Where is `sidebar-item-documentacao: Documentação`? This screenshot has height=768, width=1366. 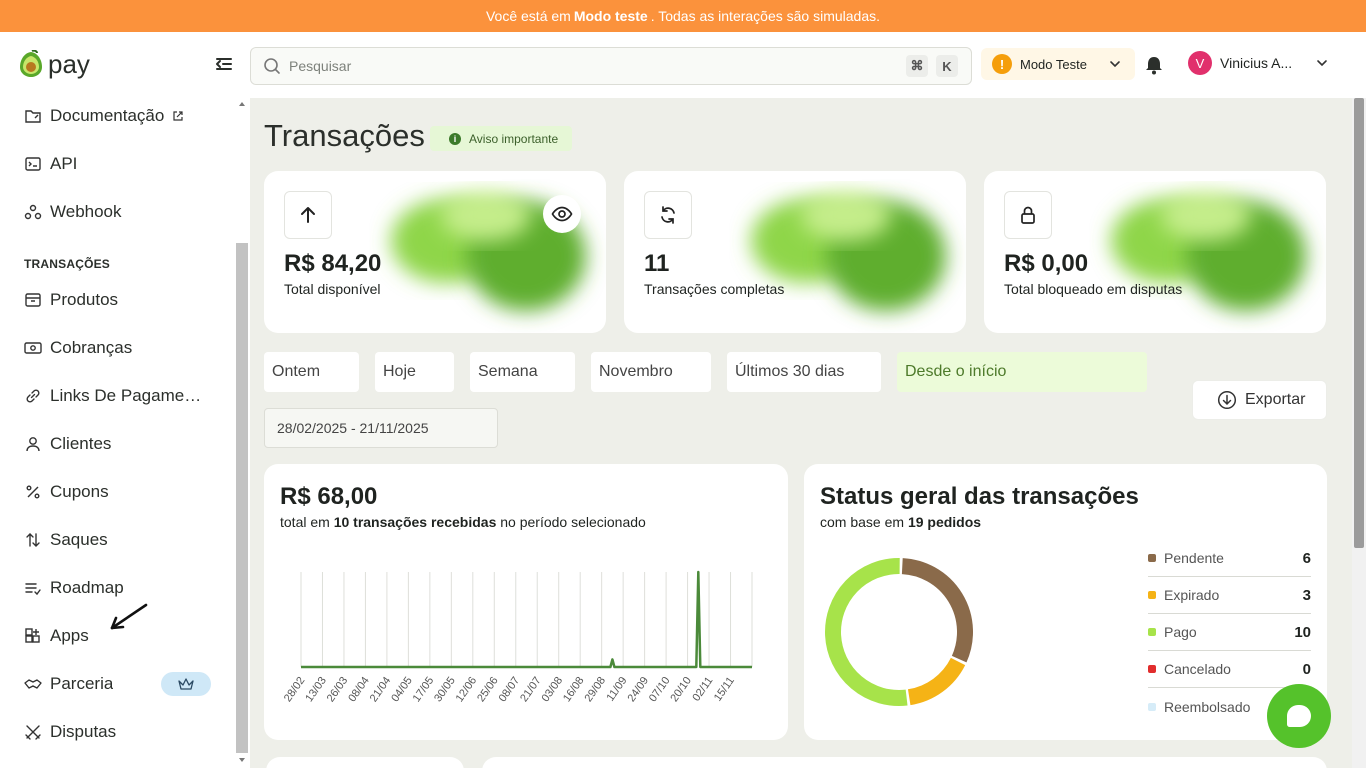
sidebar-item-documentacao: Documentação is located at coordinates (104, 116).